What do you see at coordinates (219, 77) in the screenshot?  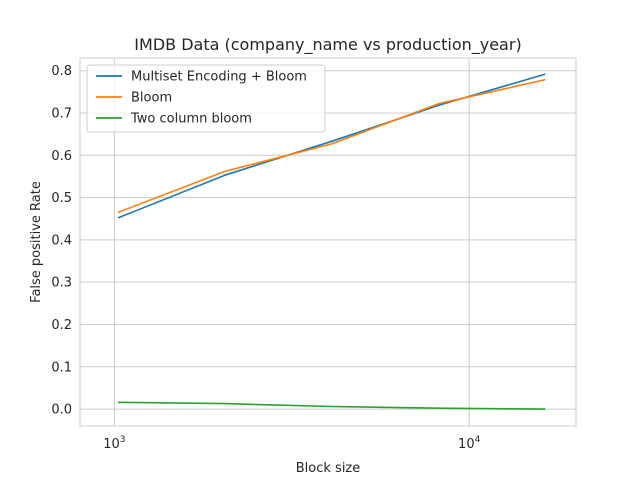 I see `legend-label: Multiset Encoding + Bloom` at bounding box center [219, 77].